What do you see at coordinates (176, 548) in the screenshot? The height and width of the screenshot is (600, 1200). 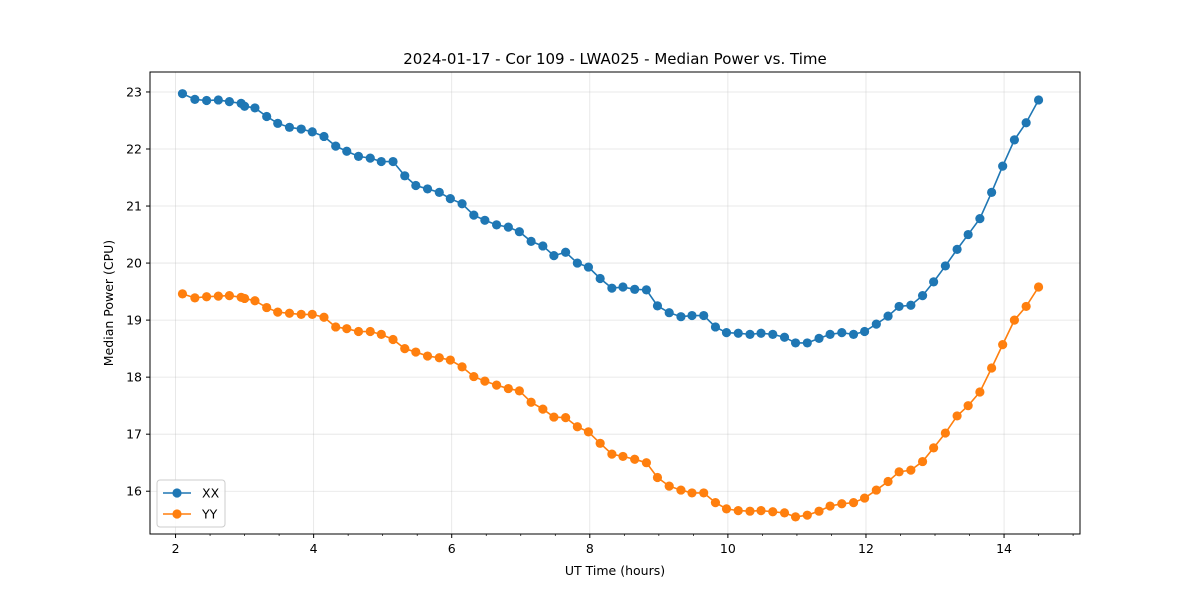 I see `x-tick-label: 2` at bounding box center [176, 548].